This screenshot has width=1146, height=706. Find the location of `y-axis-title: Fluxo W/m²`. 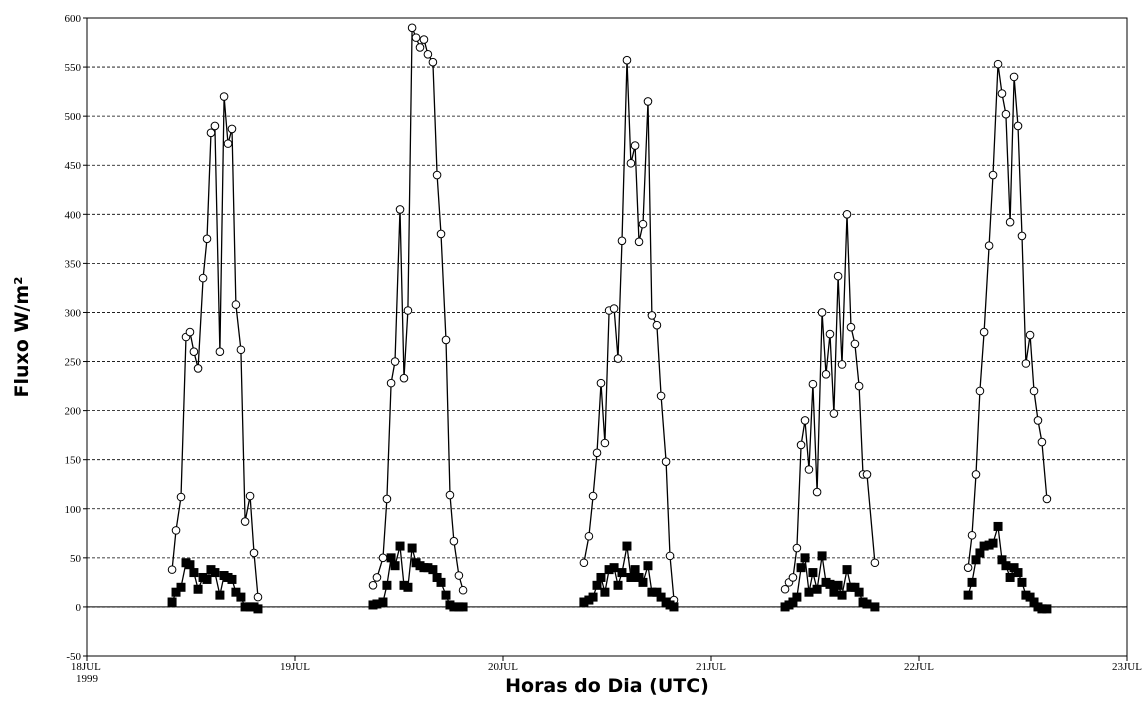

y-axis-title: Fluxo W/m² is located at coordinates (22, 337).